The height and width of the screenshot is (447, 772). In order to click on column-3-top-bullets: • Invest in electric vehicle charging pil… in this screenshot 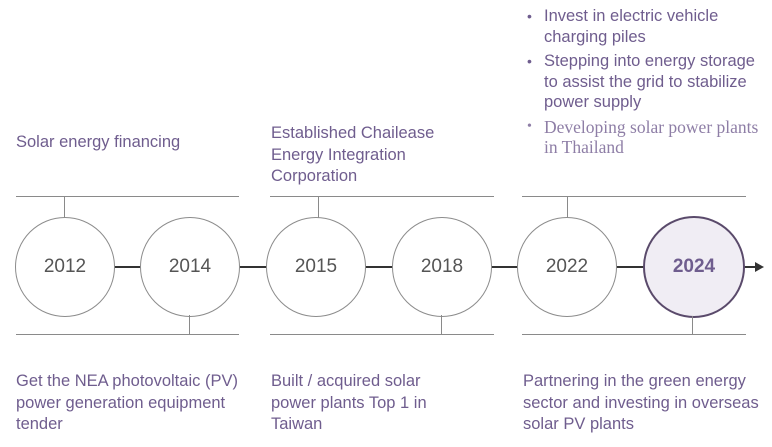, I will do `click(647, 84)`.